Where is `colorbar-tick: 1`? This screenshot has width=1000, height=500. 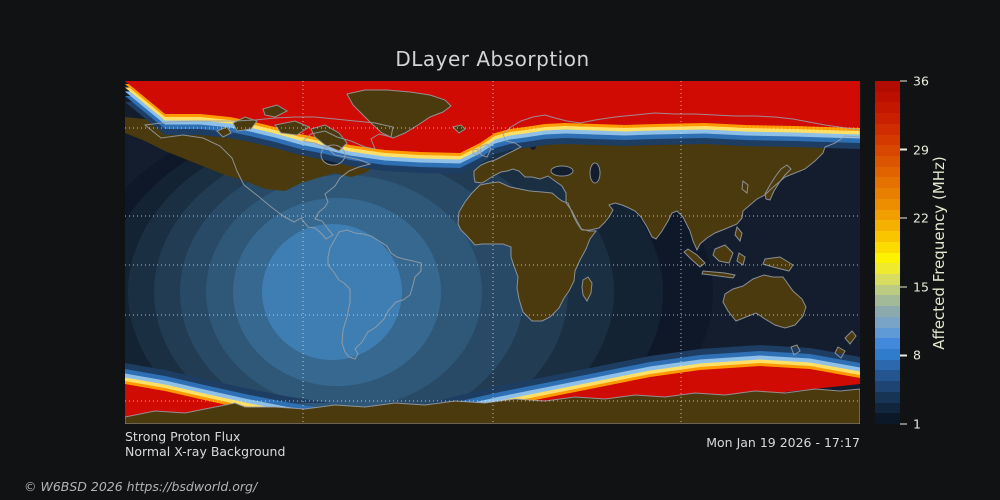 colorbar-tick: 1 is located at coordinates (910, 424).